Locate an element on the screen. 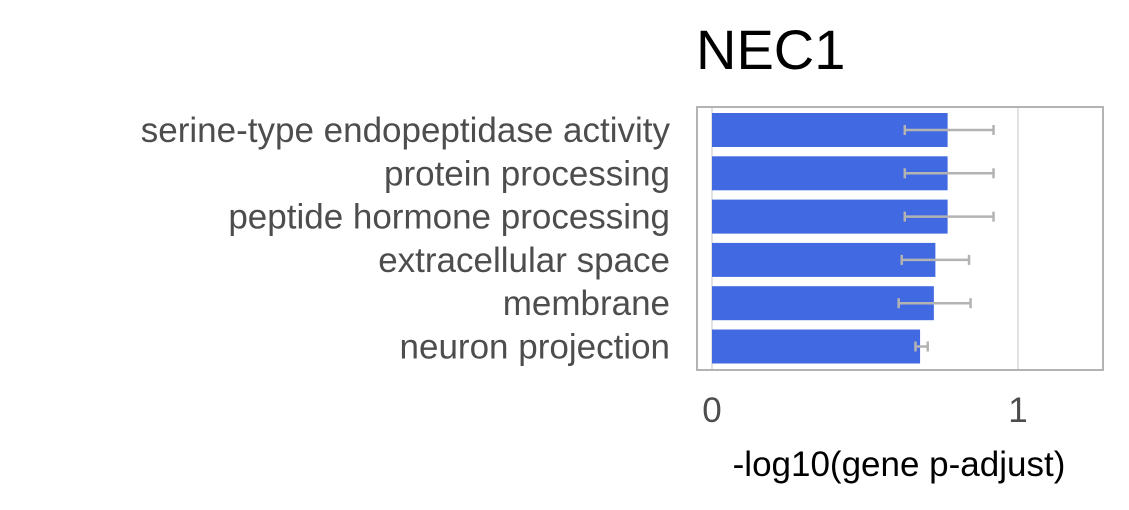  x-tick-label: 1 is located at coordinates (1017, 410).